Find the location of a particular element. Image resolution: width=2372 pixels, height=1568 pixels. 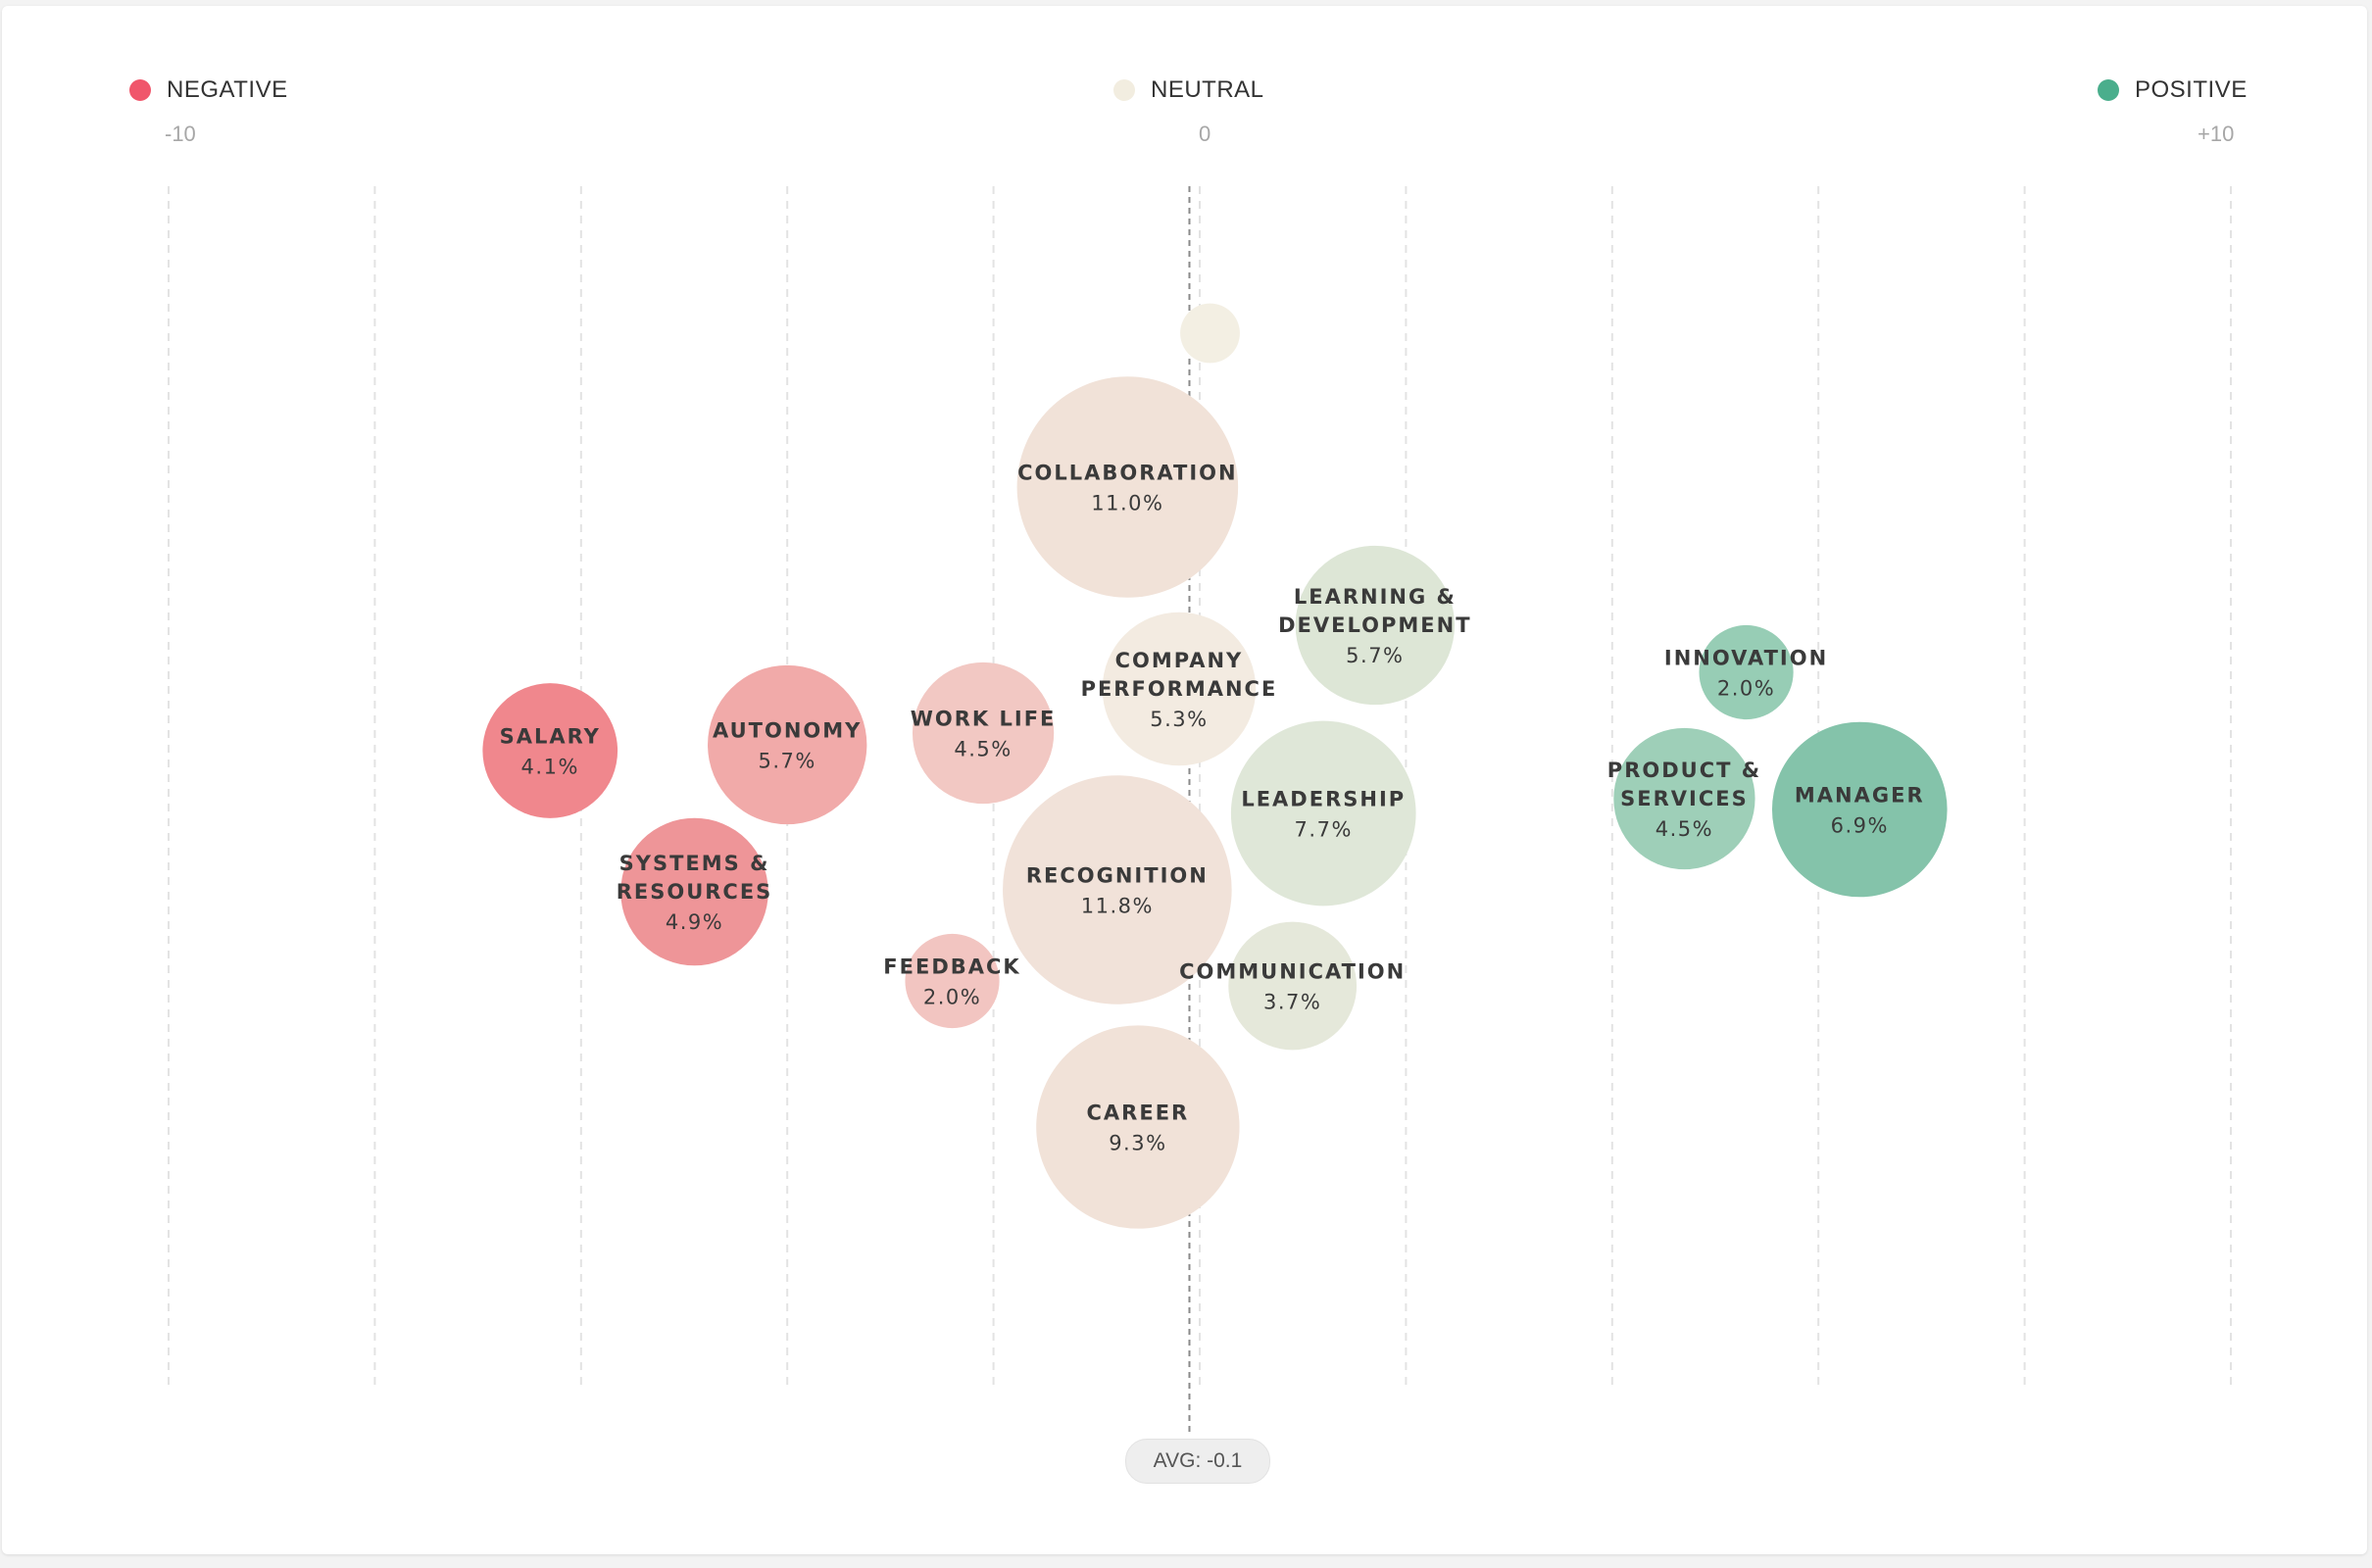

bubble: LEARNING & DEVELOPMENT 5.7% is located at coordinates (1375, 625).